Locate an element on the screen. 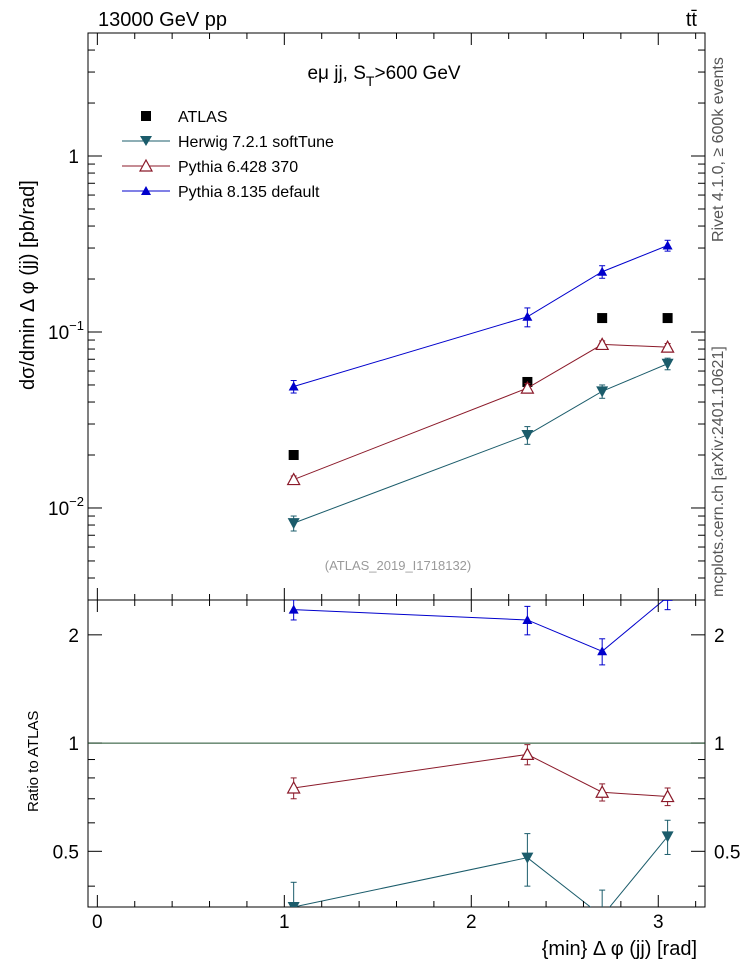 Image resolution: width=746 pixels, height=972 pixels. main-y-tick-label: 10⁻² is located at coordinates (66, 507).